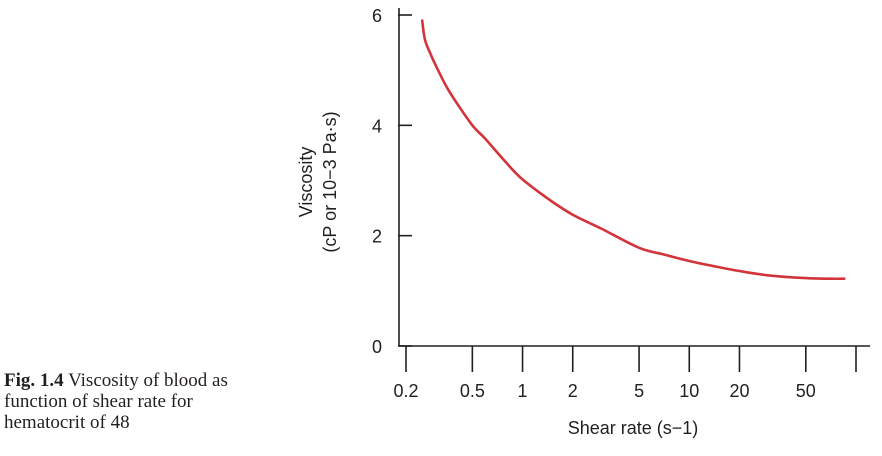 The height and width of the screenshot is (456, 882). What do you see at coordinates (405, 391) in the screenshot?
I see `x-tick-label: 0.2` at bounding box center [405, 391].